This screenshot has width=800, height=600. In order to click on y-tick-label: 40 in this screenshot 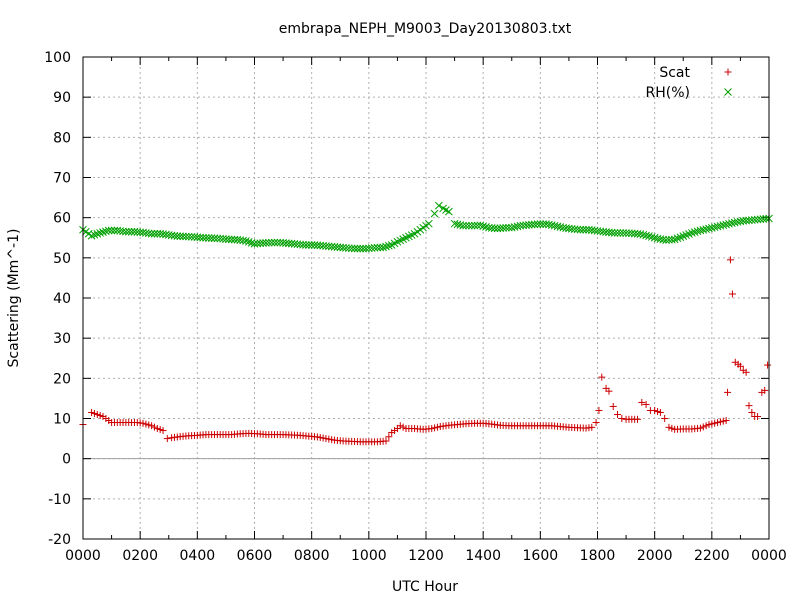, I will do `click(62, 299)`.